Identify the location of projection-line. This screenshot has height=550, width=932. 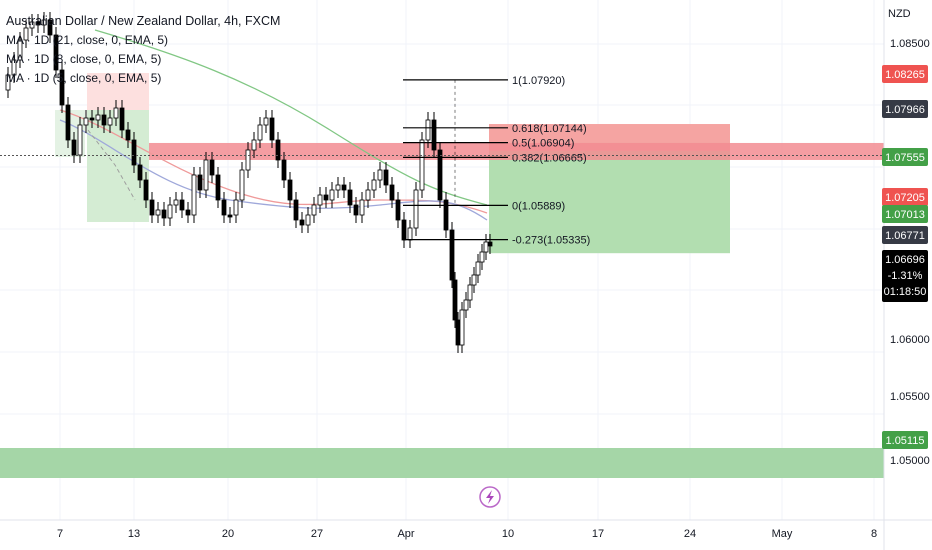
(111, 165).